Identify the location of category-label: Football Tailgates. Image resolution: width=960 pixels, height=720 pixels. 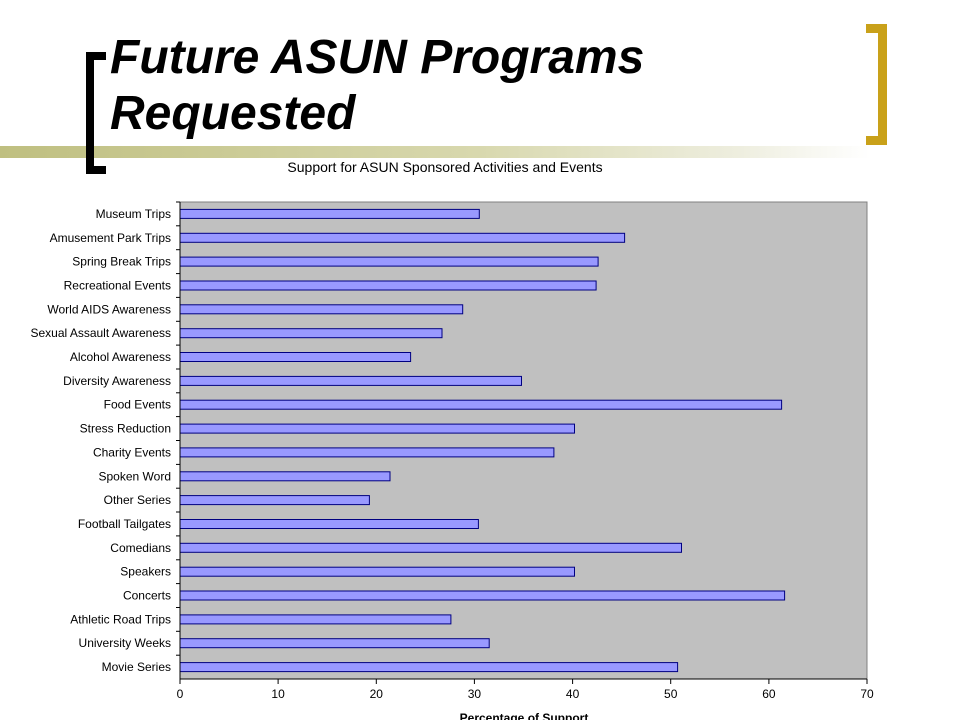
(124, 524).